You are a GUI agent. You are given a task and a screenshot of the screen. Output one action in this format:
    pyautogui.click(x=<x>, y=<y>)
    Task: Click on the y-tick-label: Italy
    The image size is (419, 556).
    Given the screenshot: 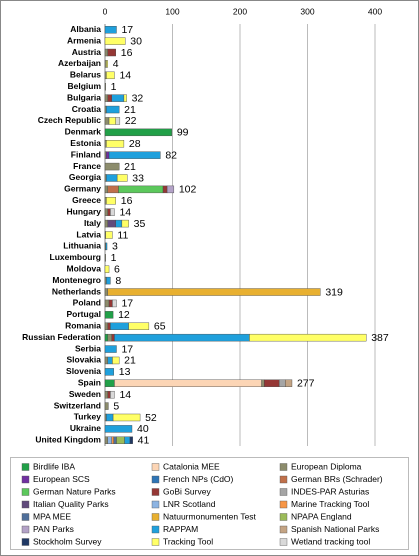 What is the action you would take?
    pyautogui.click(x=92, y=223)
    